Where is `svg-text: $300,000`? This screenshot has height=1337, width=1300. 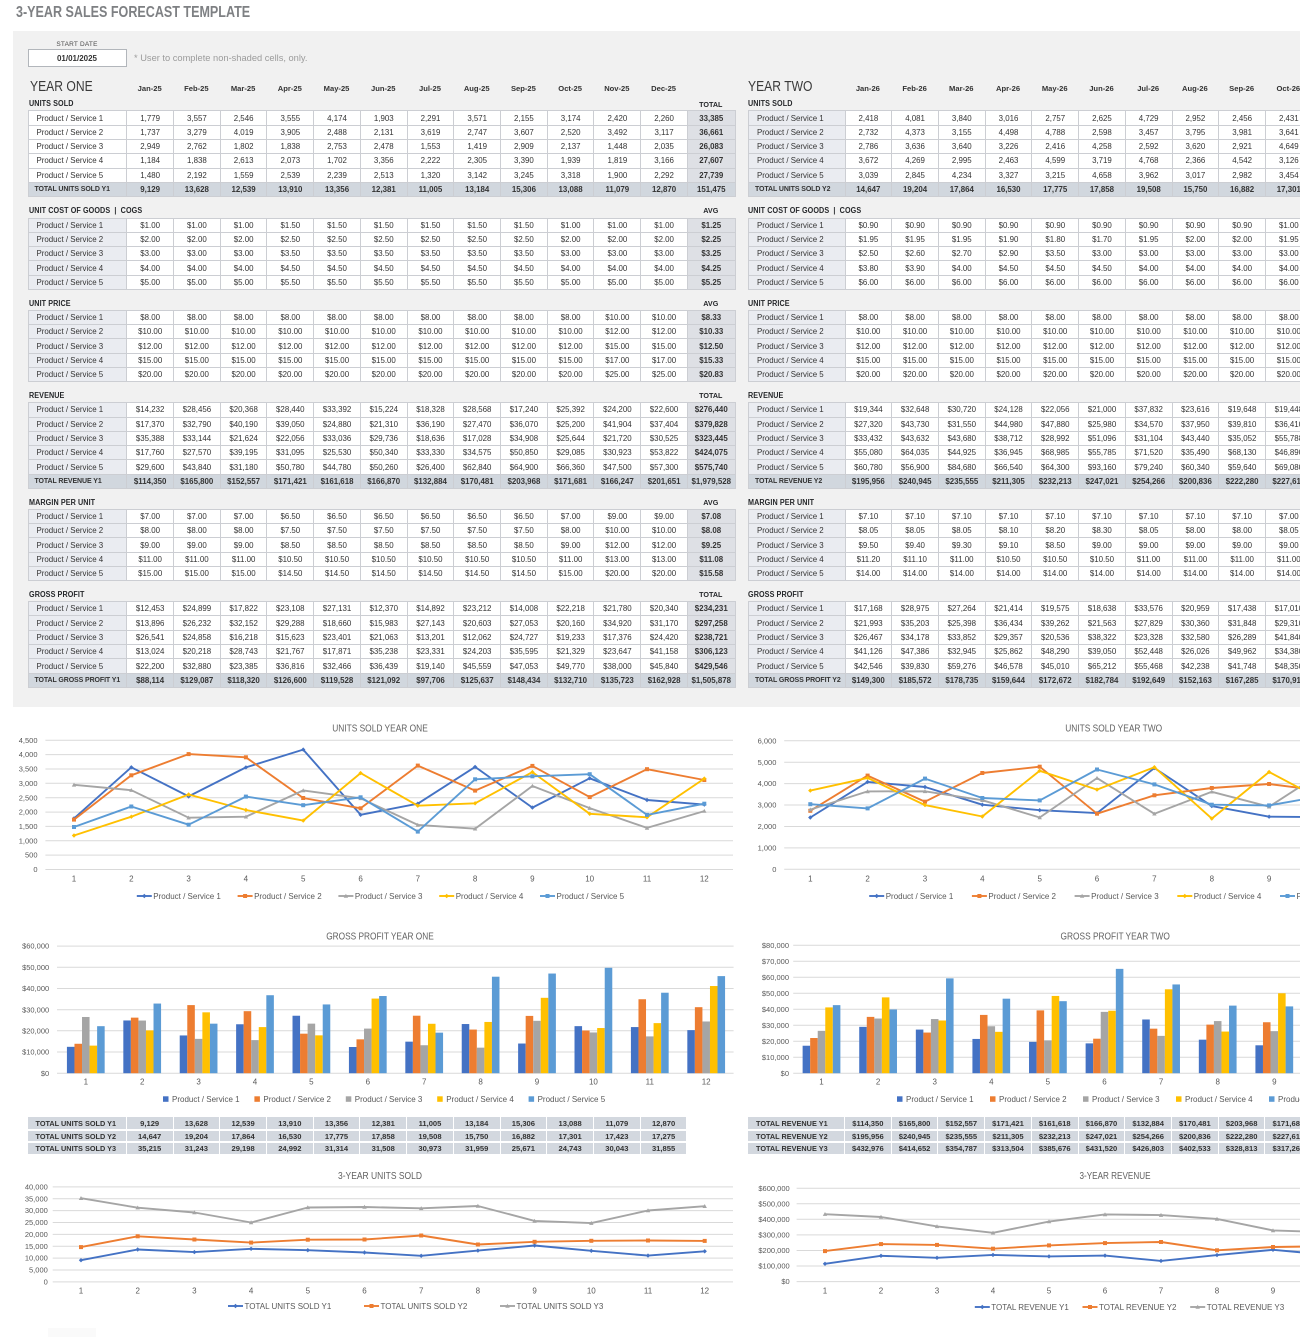
svg-text: $300,000 is located at coordinates (773, 1235).